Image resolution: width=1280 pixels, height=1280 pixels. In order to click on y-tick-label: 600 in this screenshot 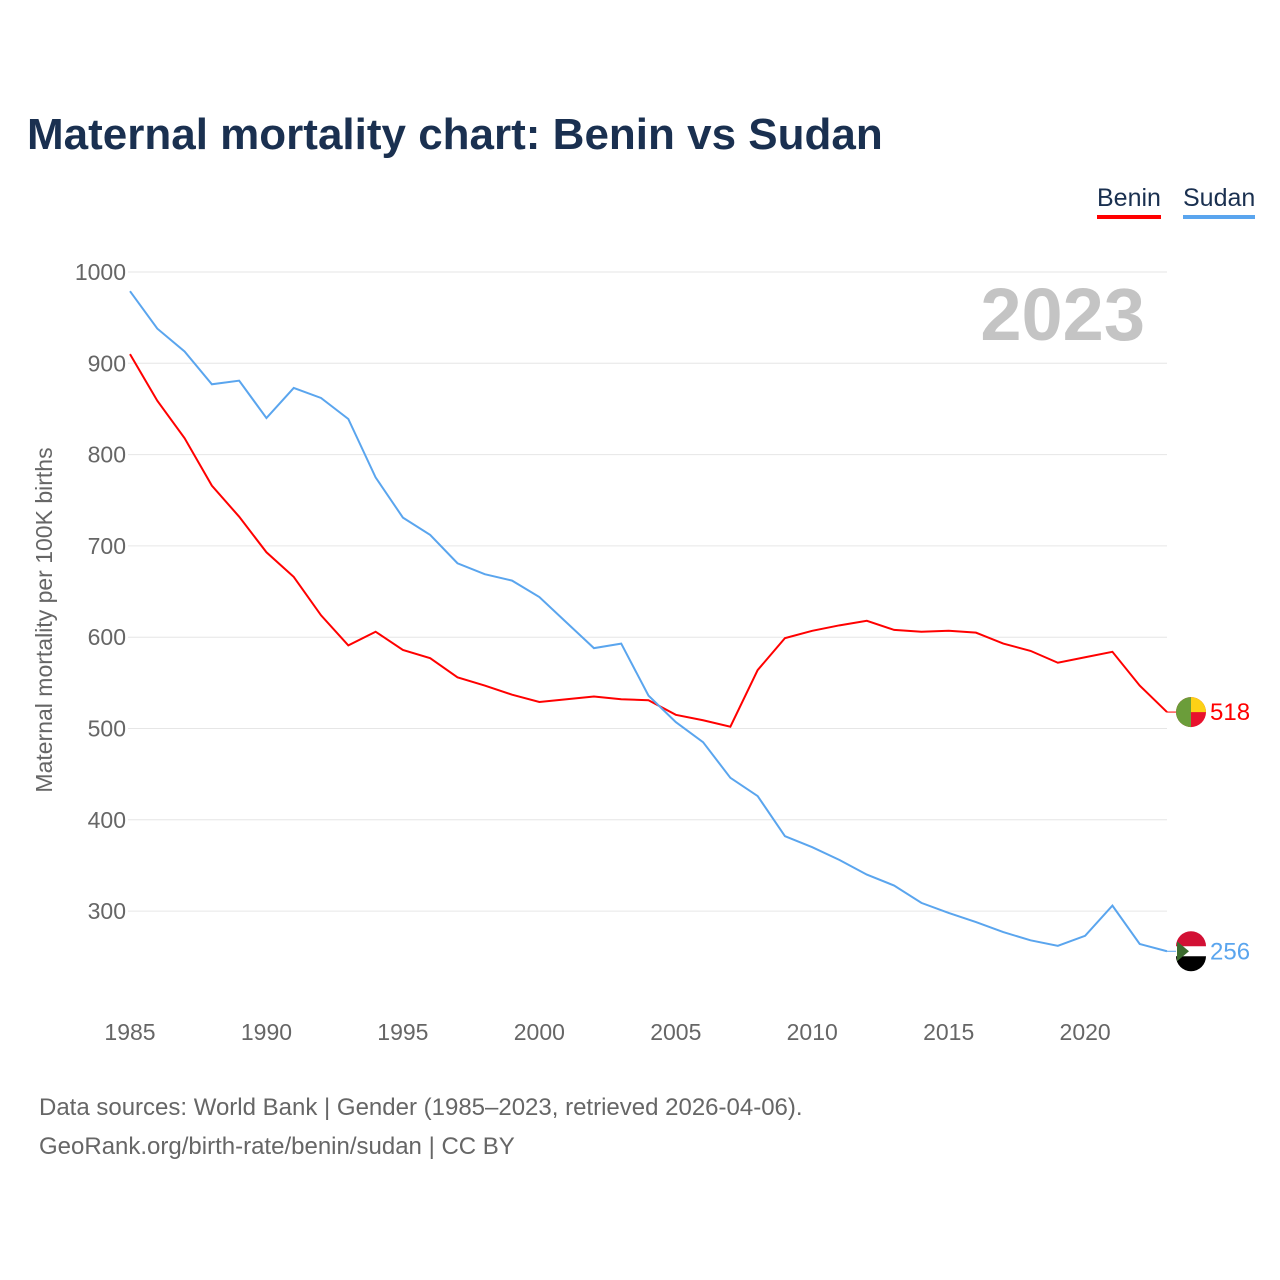, I will do `click(107, 637)`.